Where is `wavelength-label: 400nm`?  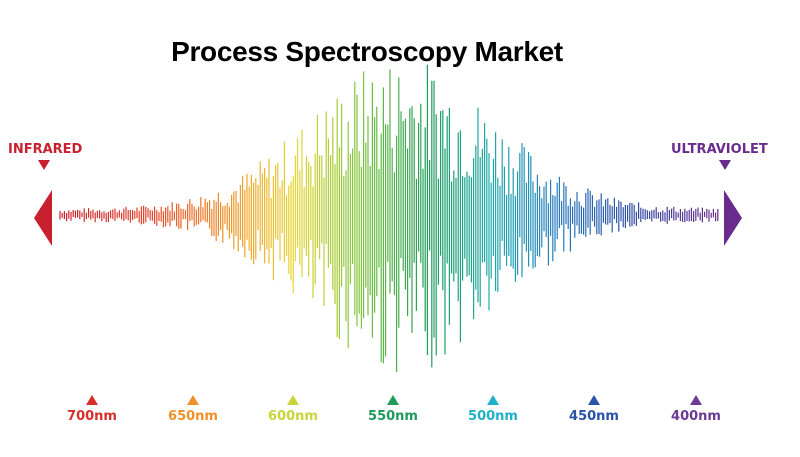
wavelength-label: 400nm is located at coordinates (696, 416).